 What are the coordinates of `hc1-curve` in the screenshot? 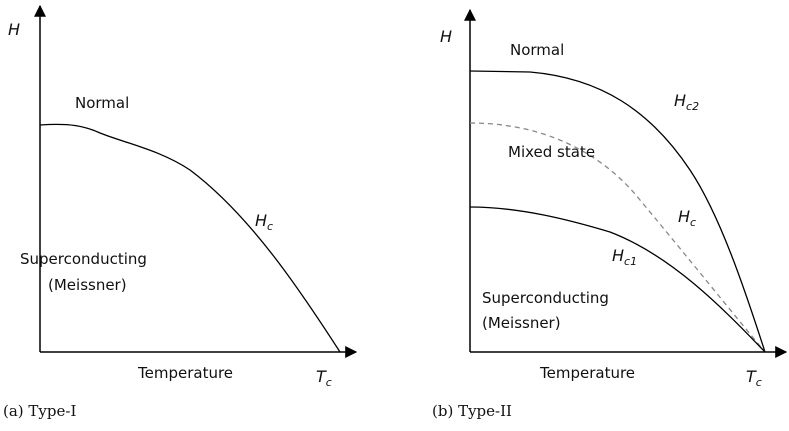 It's located at (617, 279).